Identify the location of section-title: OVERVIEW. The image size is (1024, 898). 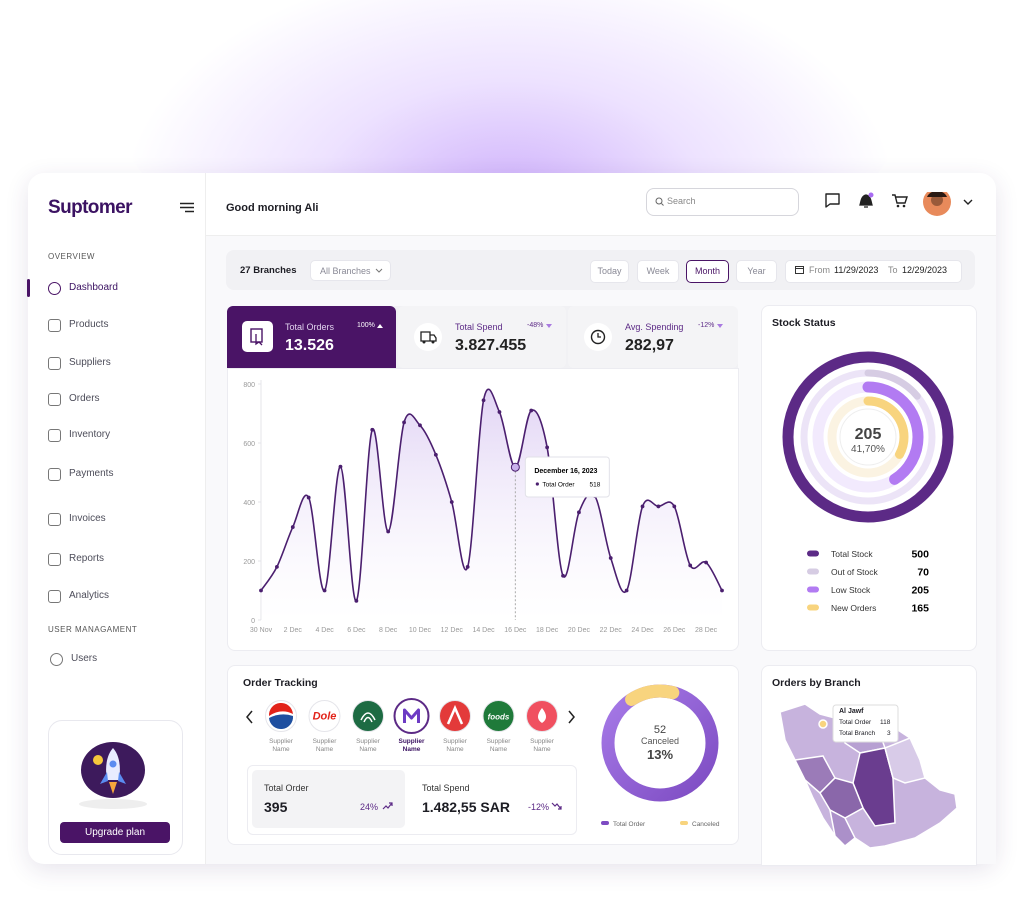
(71, 256).